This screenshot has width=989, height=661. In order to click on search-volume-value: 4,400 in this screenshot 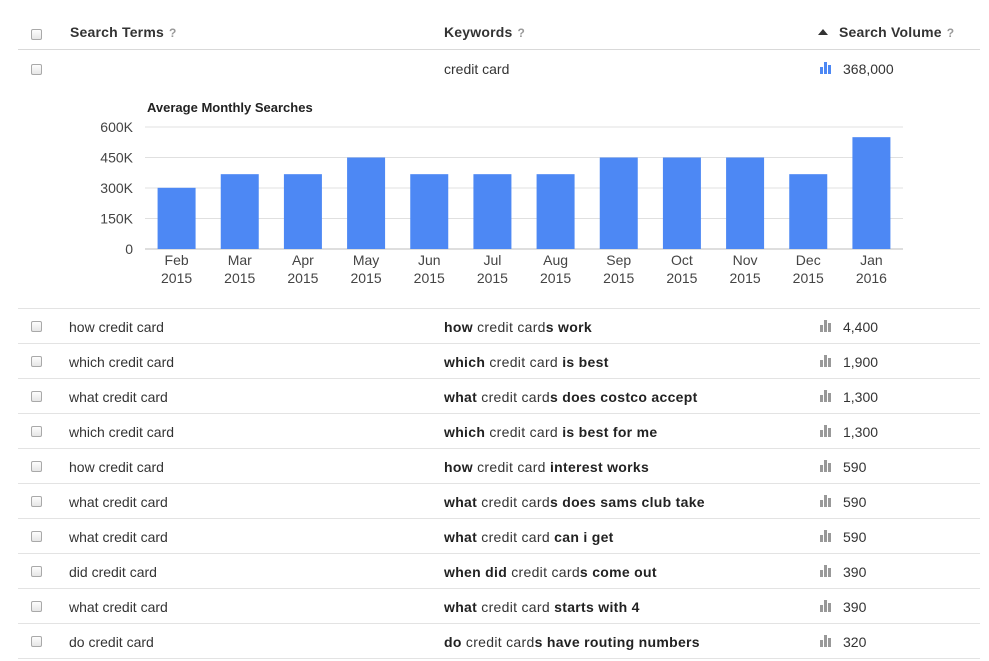, I will do `click(861, 327)`.